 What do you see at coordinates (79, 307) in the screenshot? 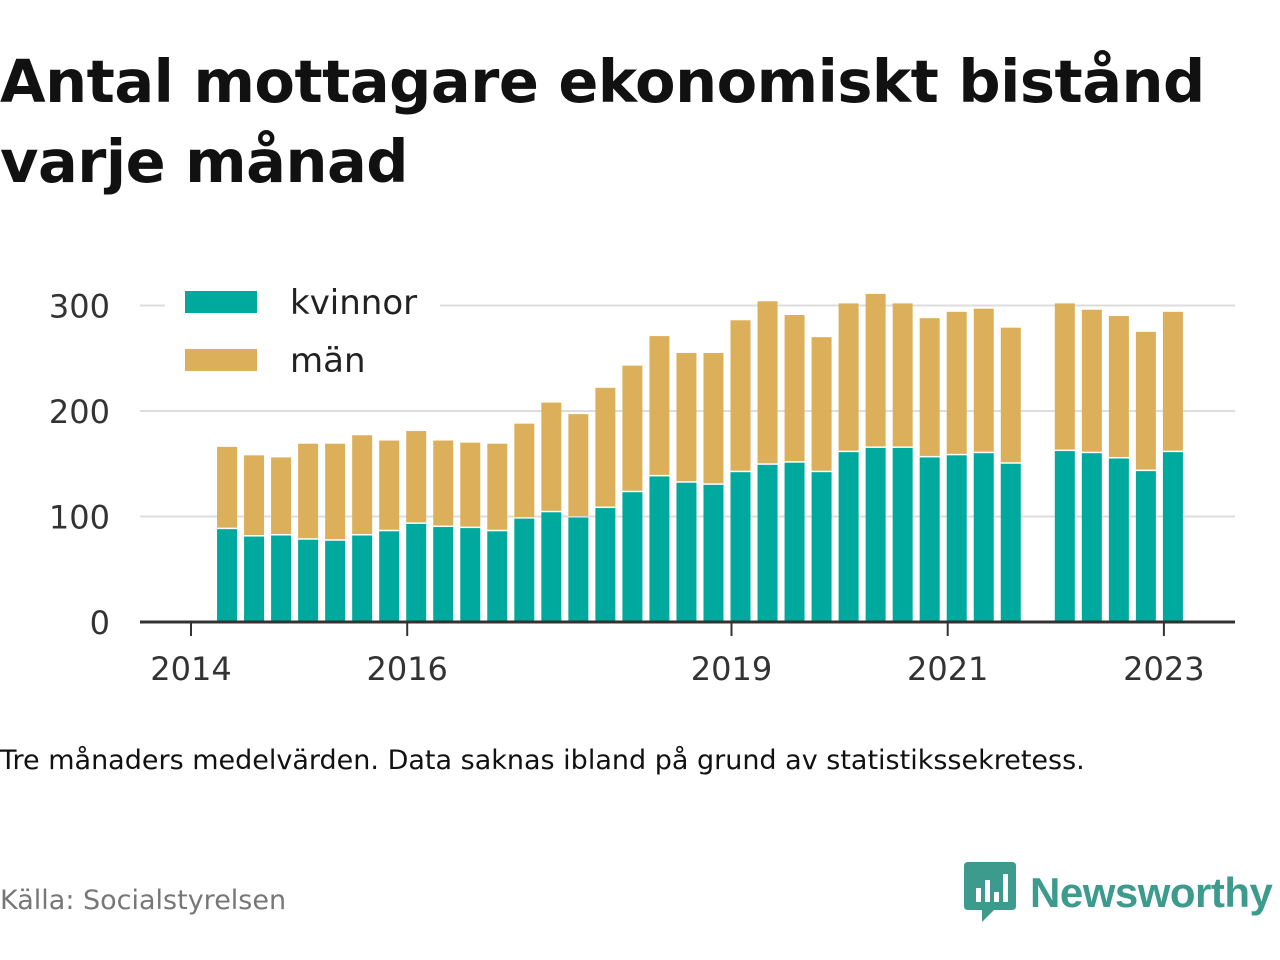
I see `y-tick-label: 300` at bounding box center [79, 307].